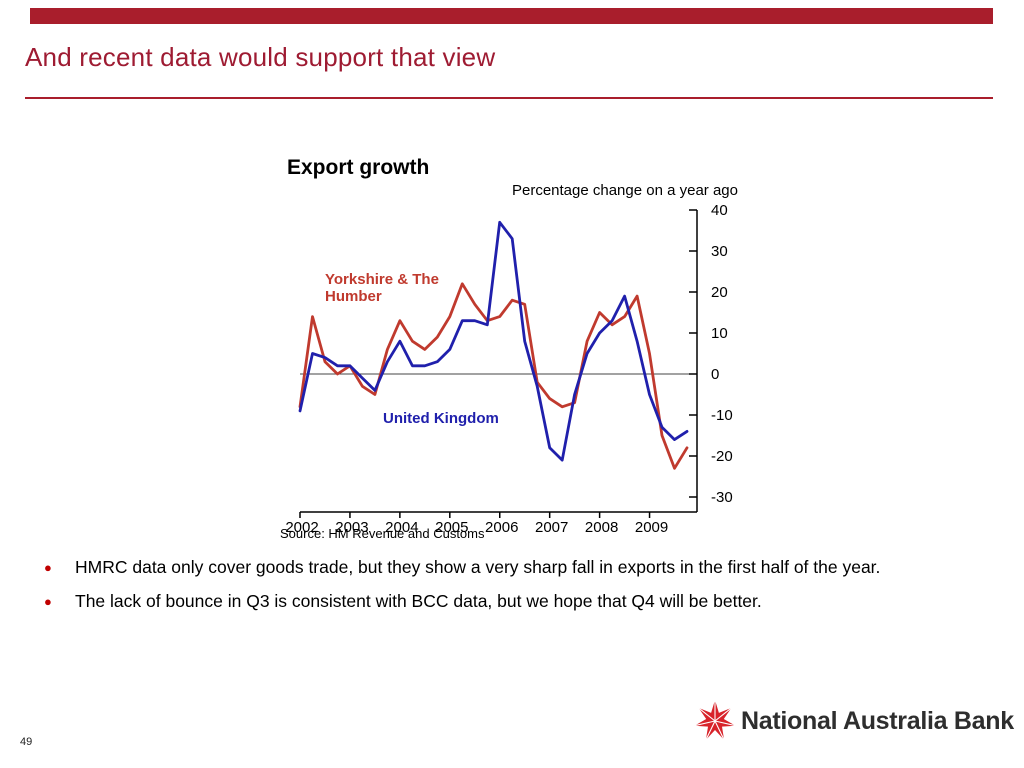 The height and width of the screenshot is (768, 1024). What do you see at coordinates (719, 210) in the screenshot?
I see `svg-text: 40` at bounding box center [719, 210].